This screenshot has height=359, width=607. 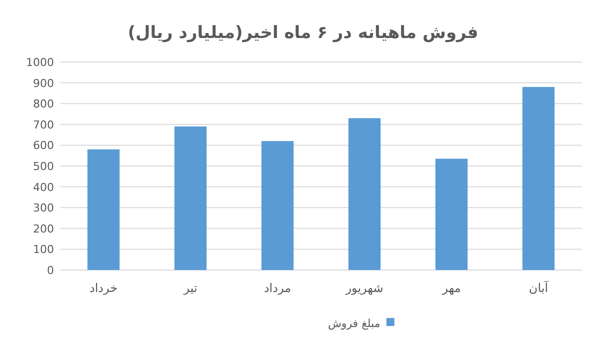 I want to click on chart-title: فروش ماهیانه در ۶ ماه اخیر(میلیارد ریال), so click(x=303, y=33).